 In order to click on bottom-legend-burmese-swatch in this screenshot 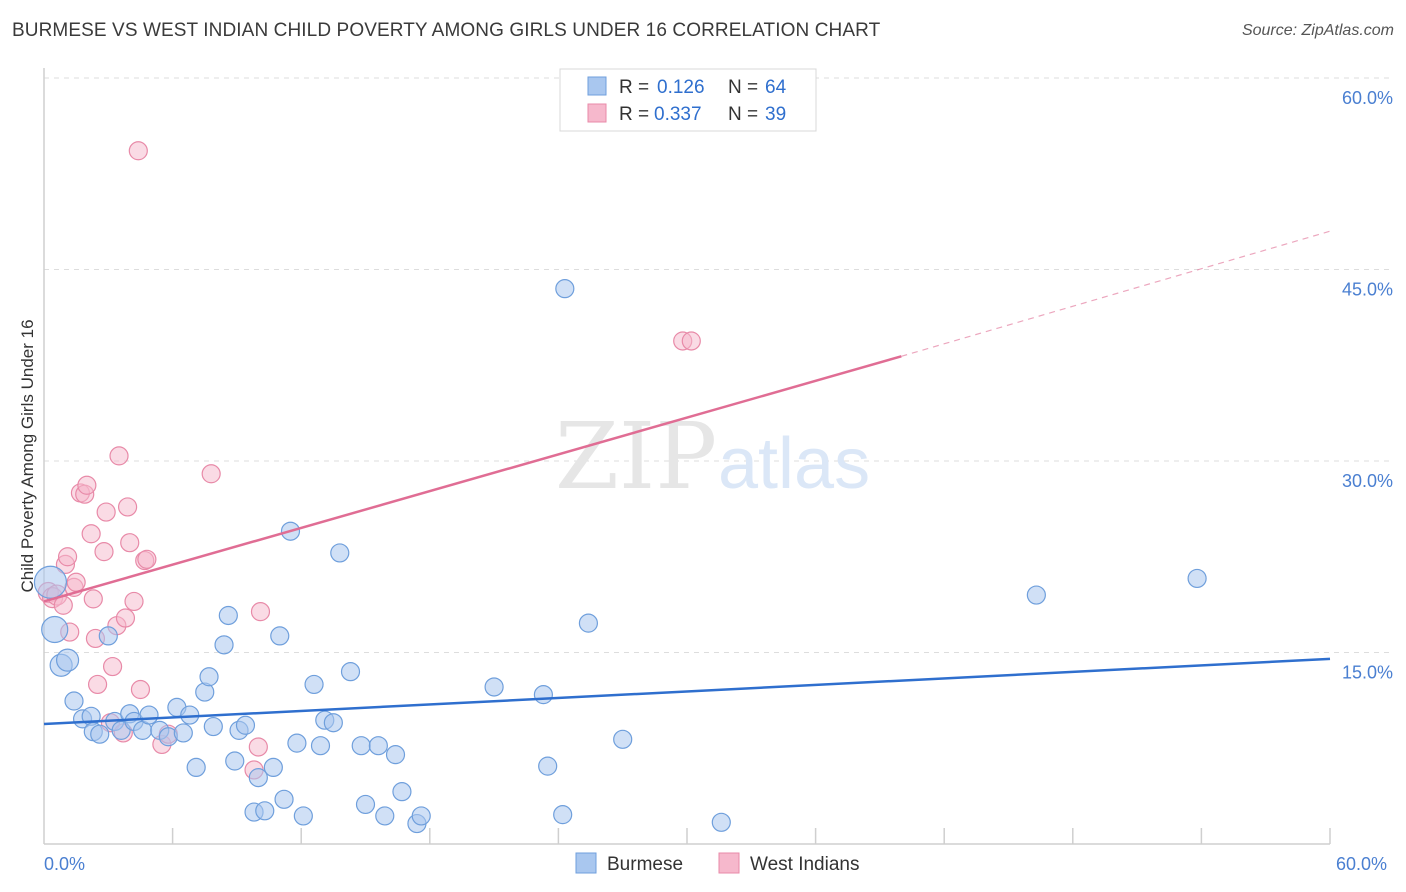, I will do `click(586, 863)`.